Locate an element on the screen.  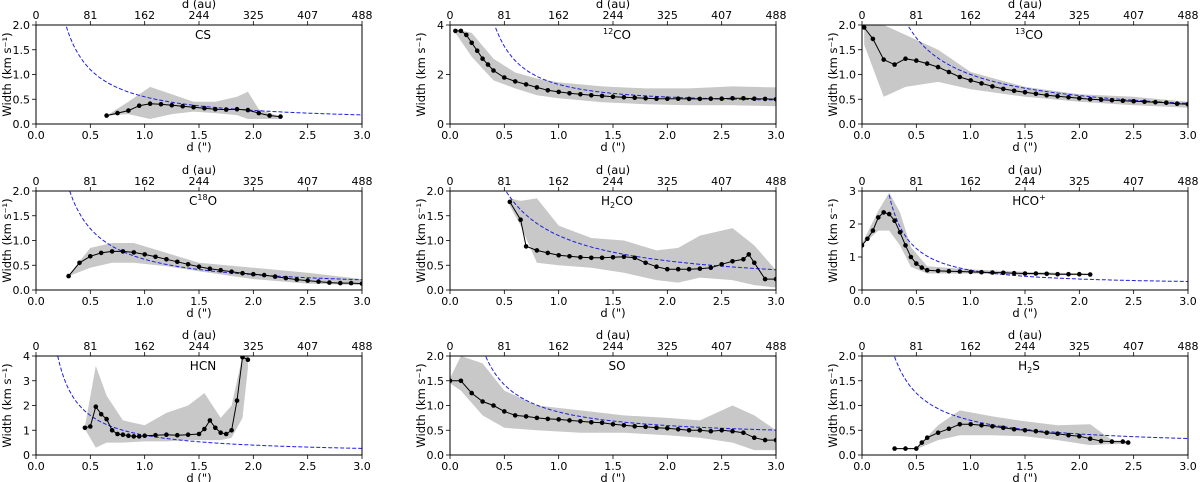
y-tick-label: 2.0 is located at coordinates (436, 191).